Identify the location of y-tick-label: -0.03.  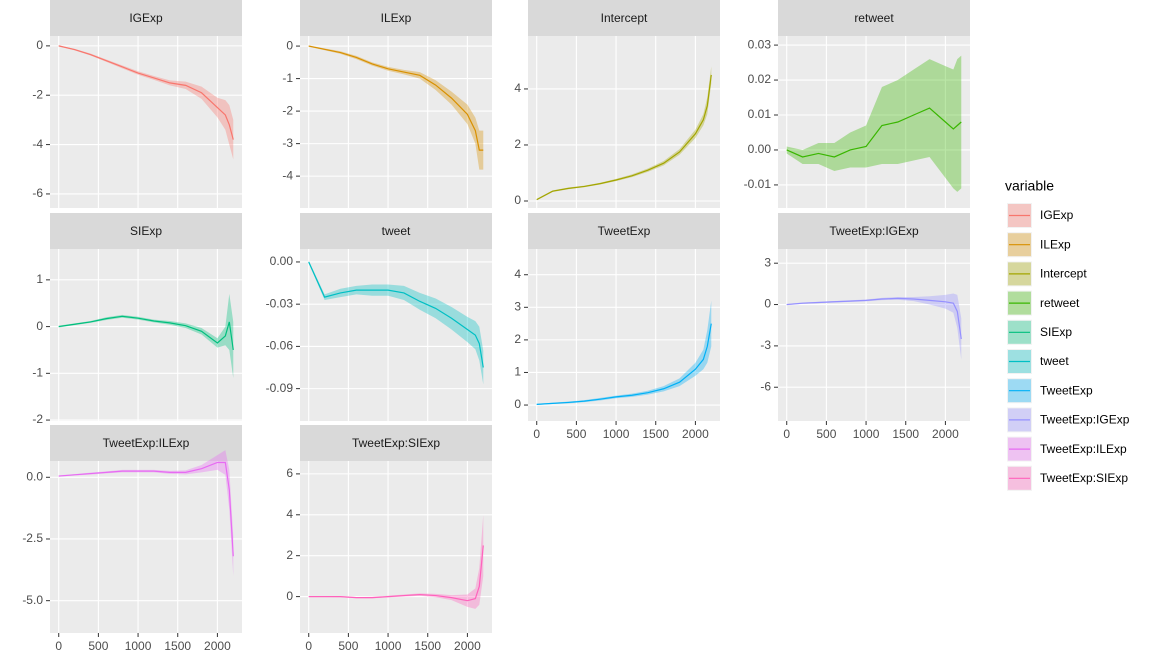
(280, 303).